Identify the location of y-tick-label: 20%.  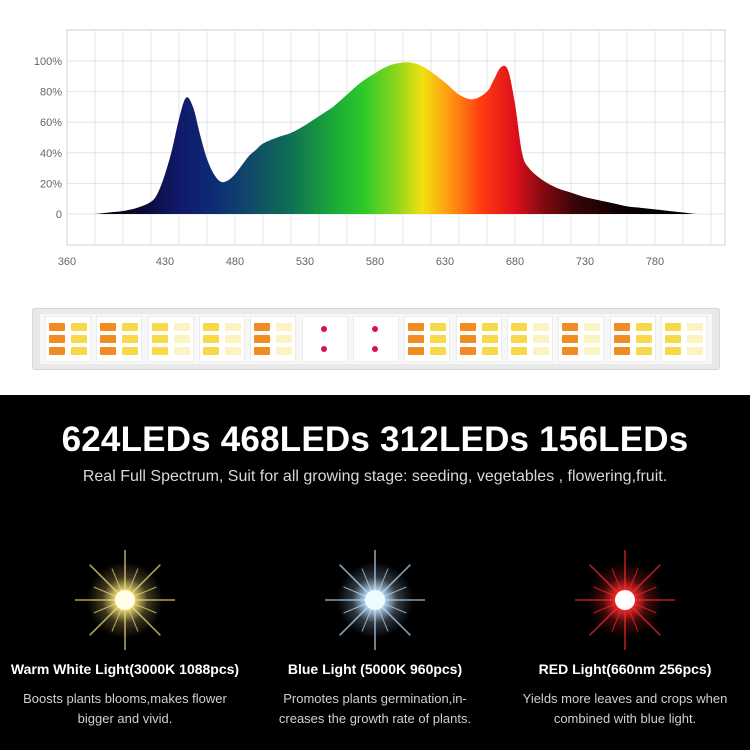
(51, 184).